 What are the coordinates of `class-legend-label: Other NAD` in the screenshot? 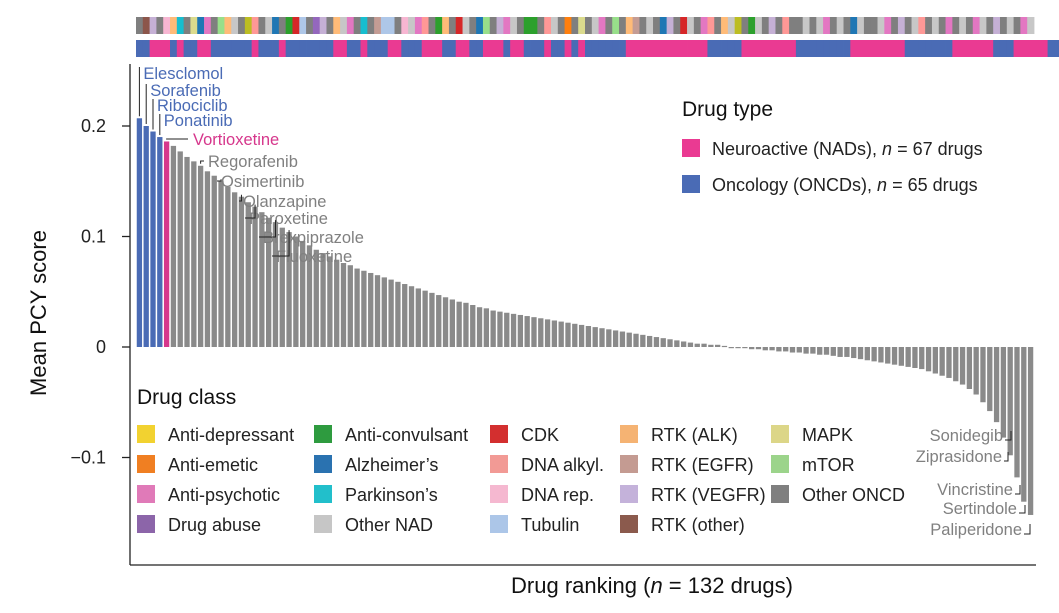 It's located at (389, 525).